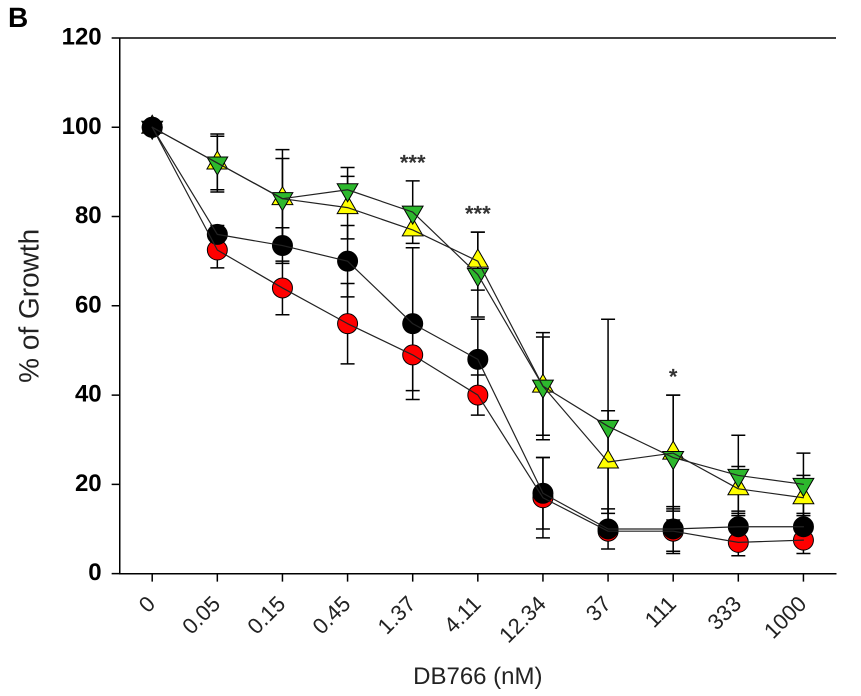 The image size is (861, 696). I want to click on x-axis-title: DB766 (nM), so click(478, 676).